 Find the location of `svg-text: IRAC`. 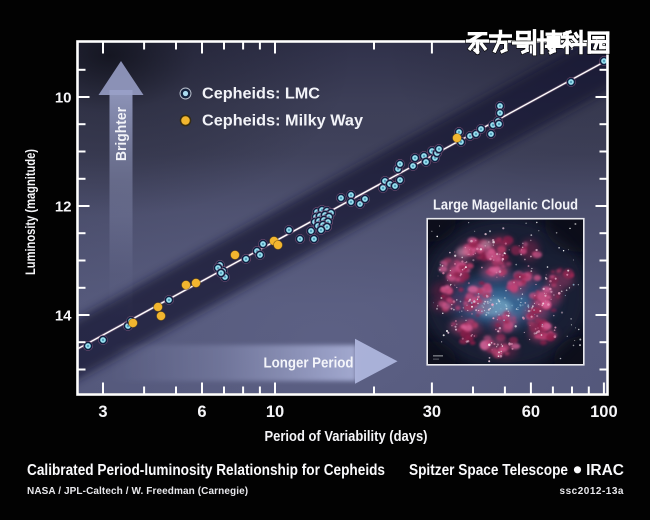

svg-text: IRAC is located at coordinates (605, 470).